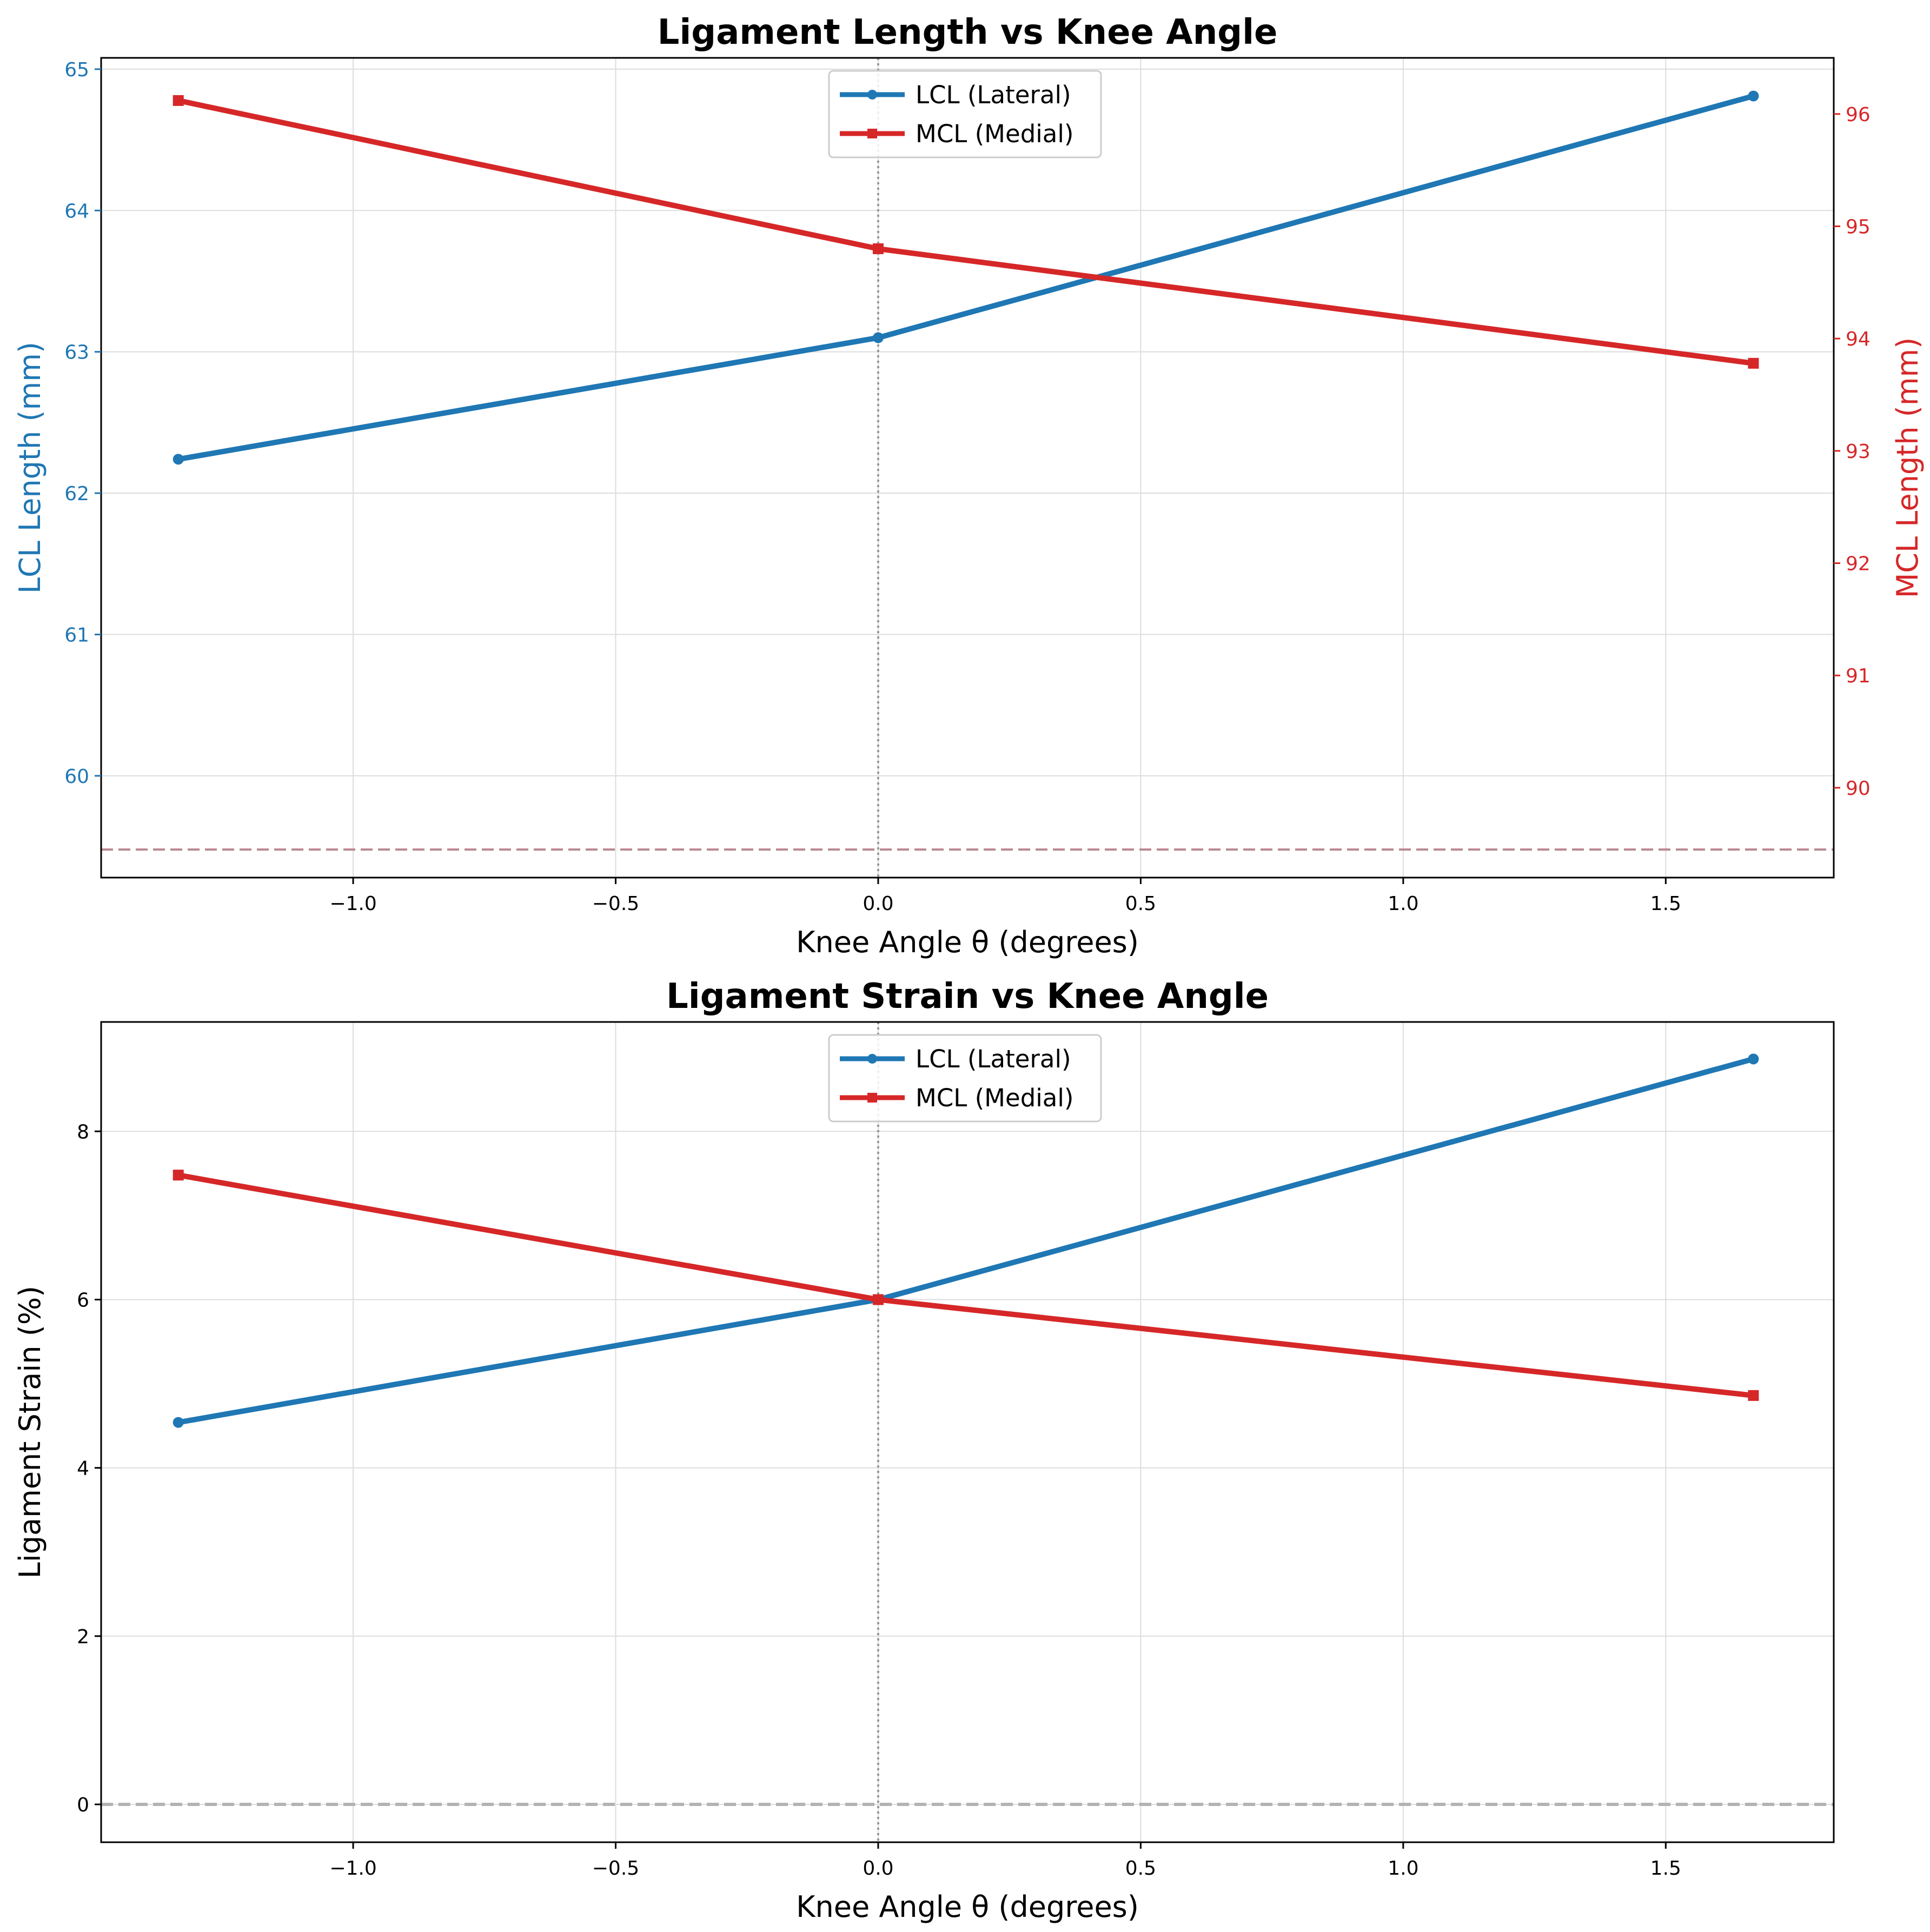 Image resolution: width=1930 pixels, height=1932 pixels. Describe the element at coordinates (30, 468) in the screenshot. I see `length-chart-left-y-axis-label: LCL Length (mm)` at that location.